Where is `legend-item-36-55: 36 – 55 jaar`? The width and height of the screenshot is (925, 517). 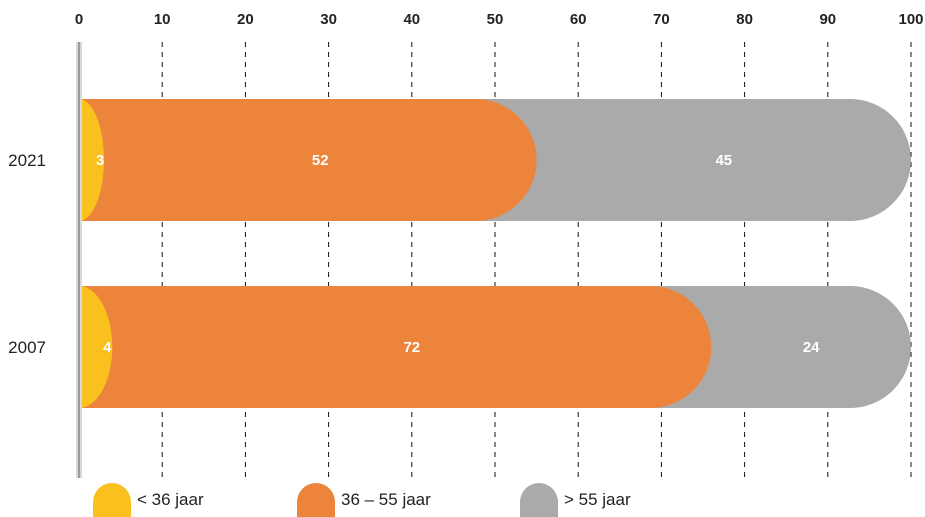
legend-item-36-55: 36 – 55 jaar is located at coordinates (364, 500).